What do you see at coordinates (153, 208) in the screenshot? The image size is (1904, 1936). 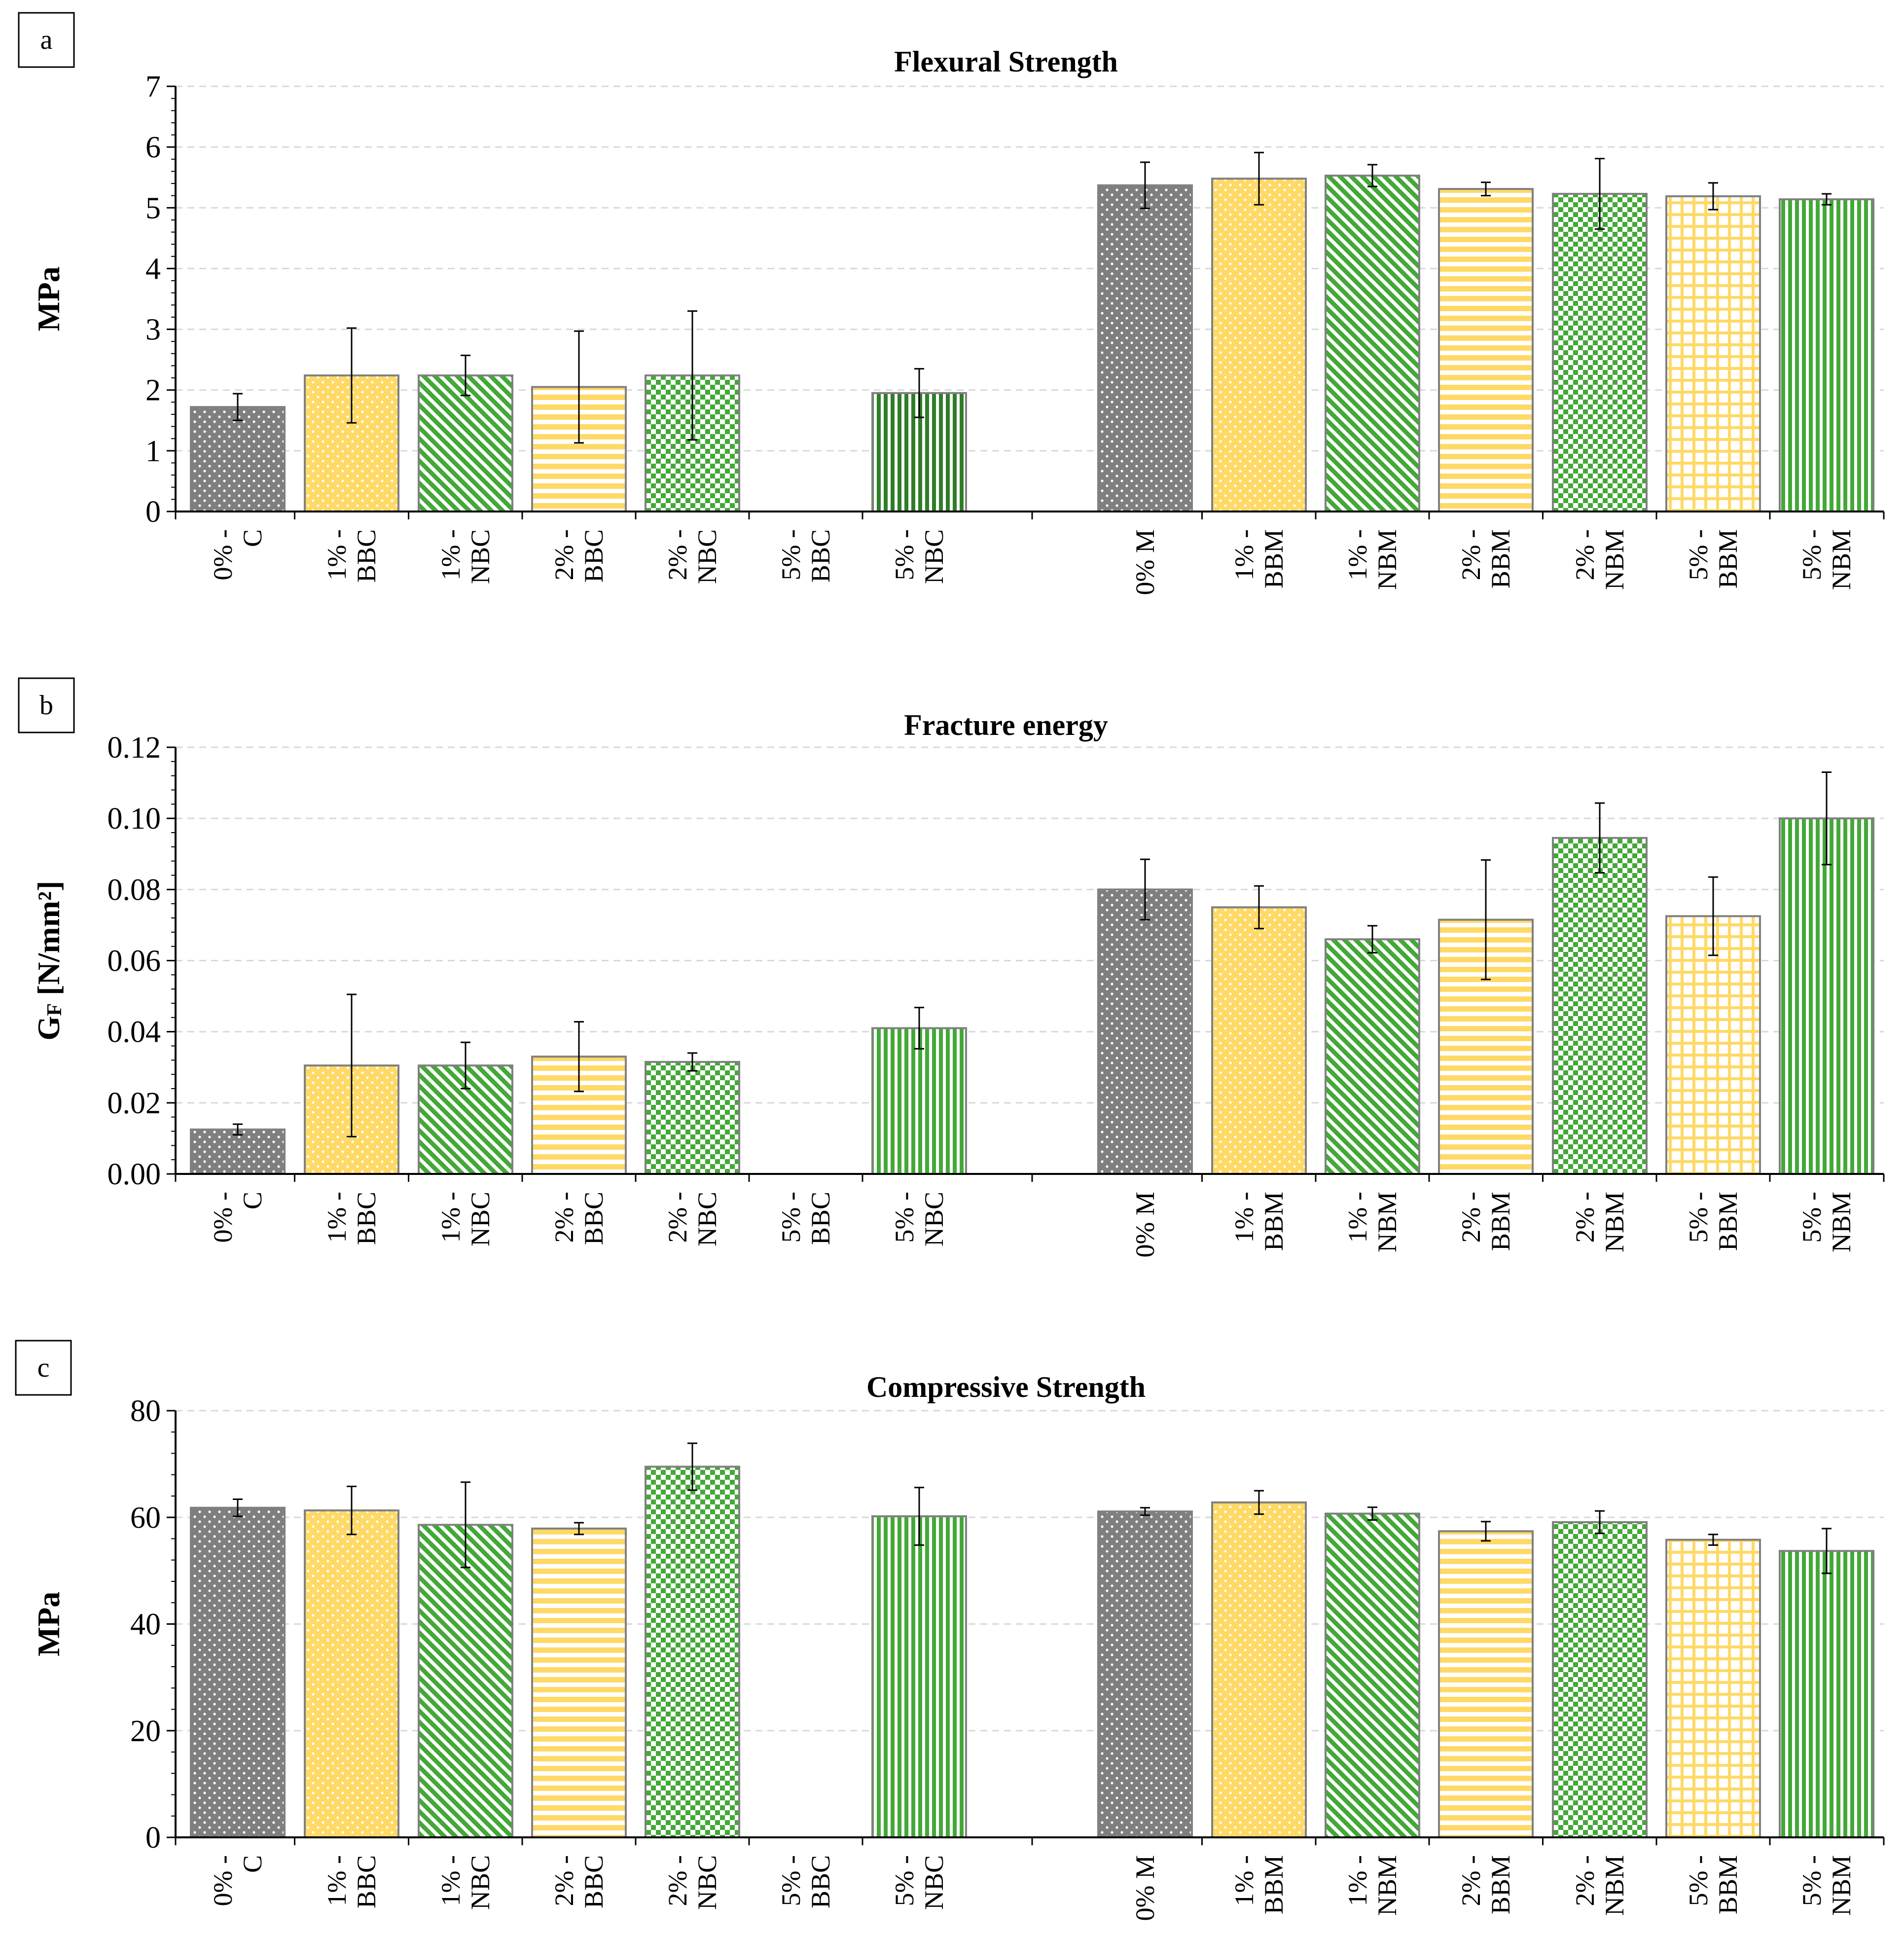 I see `y-tick-label: 5` at bounding box center [153, 208].